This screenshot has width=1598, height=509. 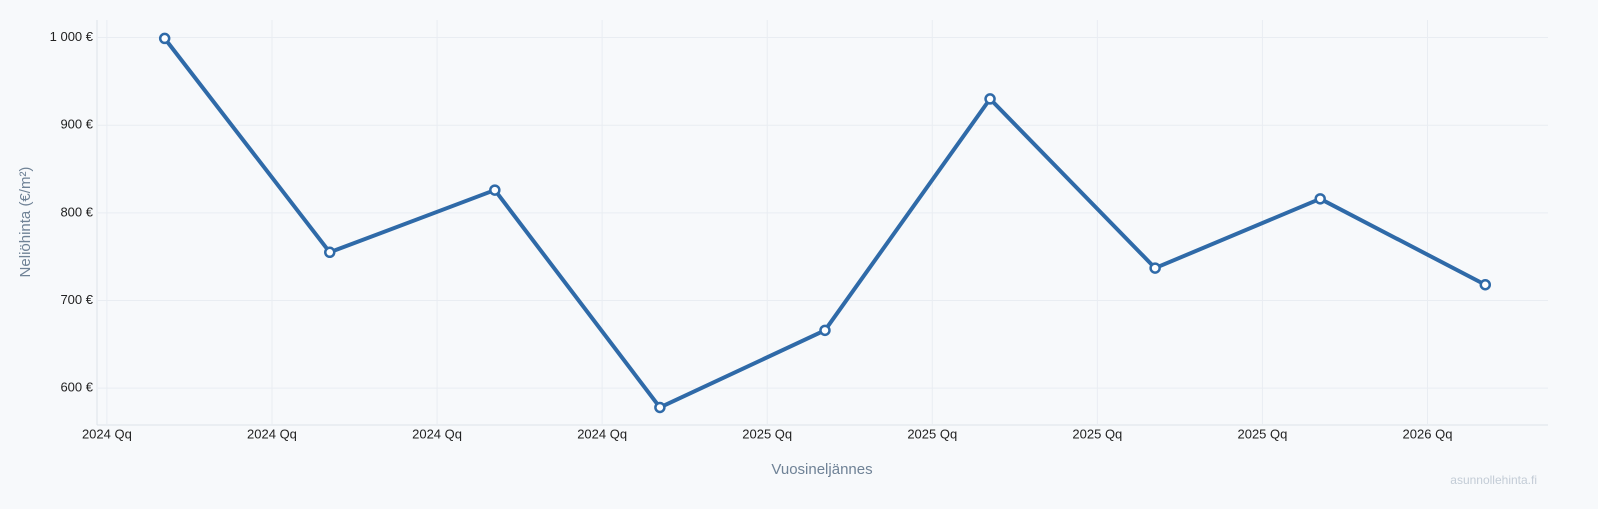 I want to click on y-tick-label: 700 €, so click(x=76, y=299).